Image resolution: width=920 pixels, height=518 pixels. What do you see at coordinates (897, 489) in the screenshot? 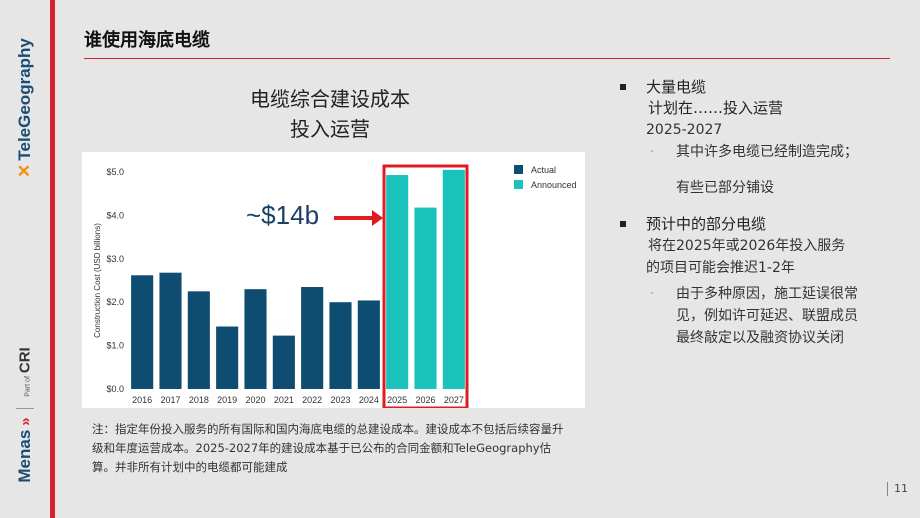
I see `page-number: 11` at bounding box center [897, 489].